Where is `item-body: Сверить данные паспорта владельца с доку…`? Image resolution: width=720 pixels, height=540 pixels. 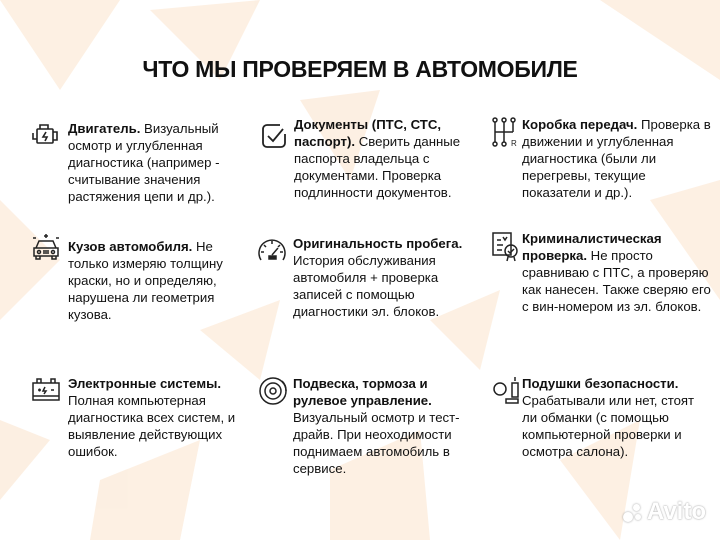
item-body: Сверить данные паспорта владельца с доку… is located at coordinates (377, 167).